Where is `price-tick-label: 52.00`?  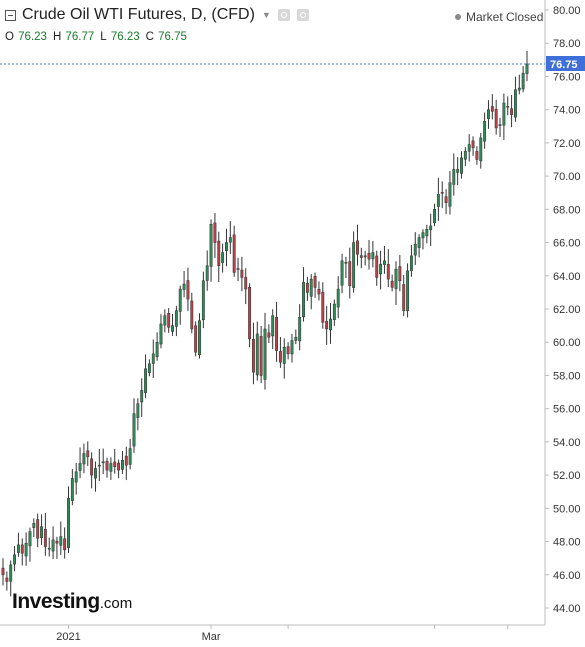
price-tick-label: 52.00 is located at coordinates (567, 476).